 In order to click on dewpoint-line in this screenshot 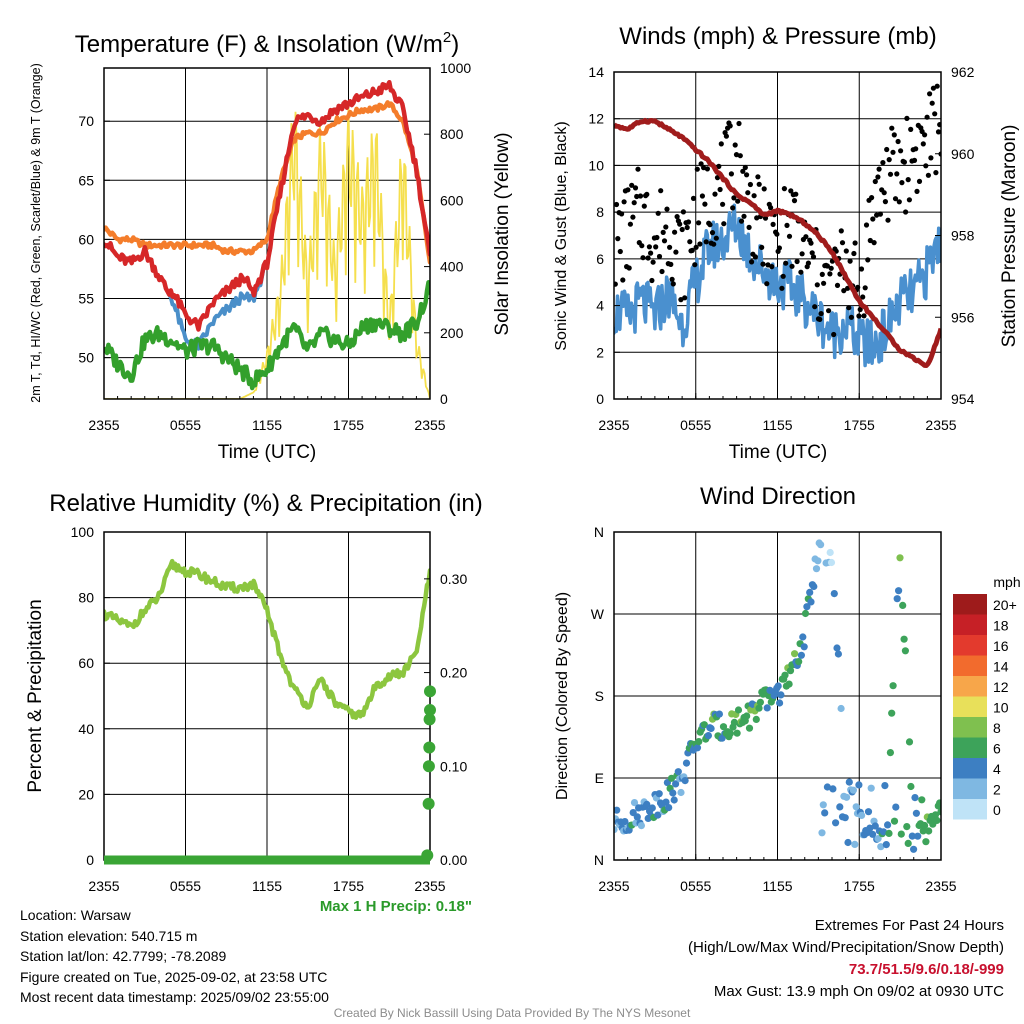, I will do `click(267, 335)`.